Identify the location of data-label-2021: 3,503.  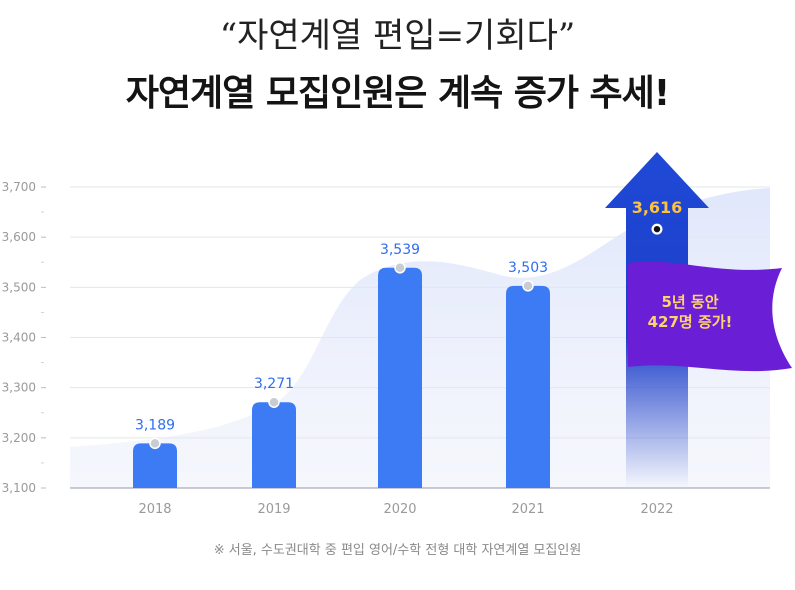
(528, 268).